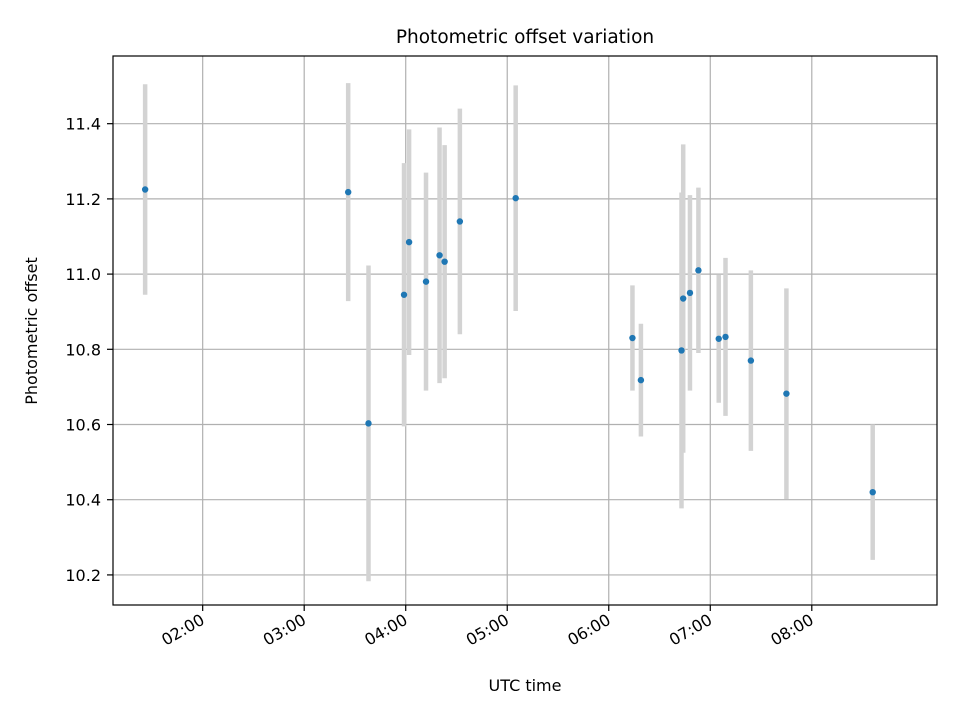 The height and width of the screenshot is (720, 960). What do you see at coordinates (83, 124) in the screenshot?
I see `y-tick-label: 11.4` at bounding box center [83, 124].